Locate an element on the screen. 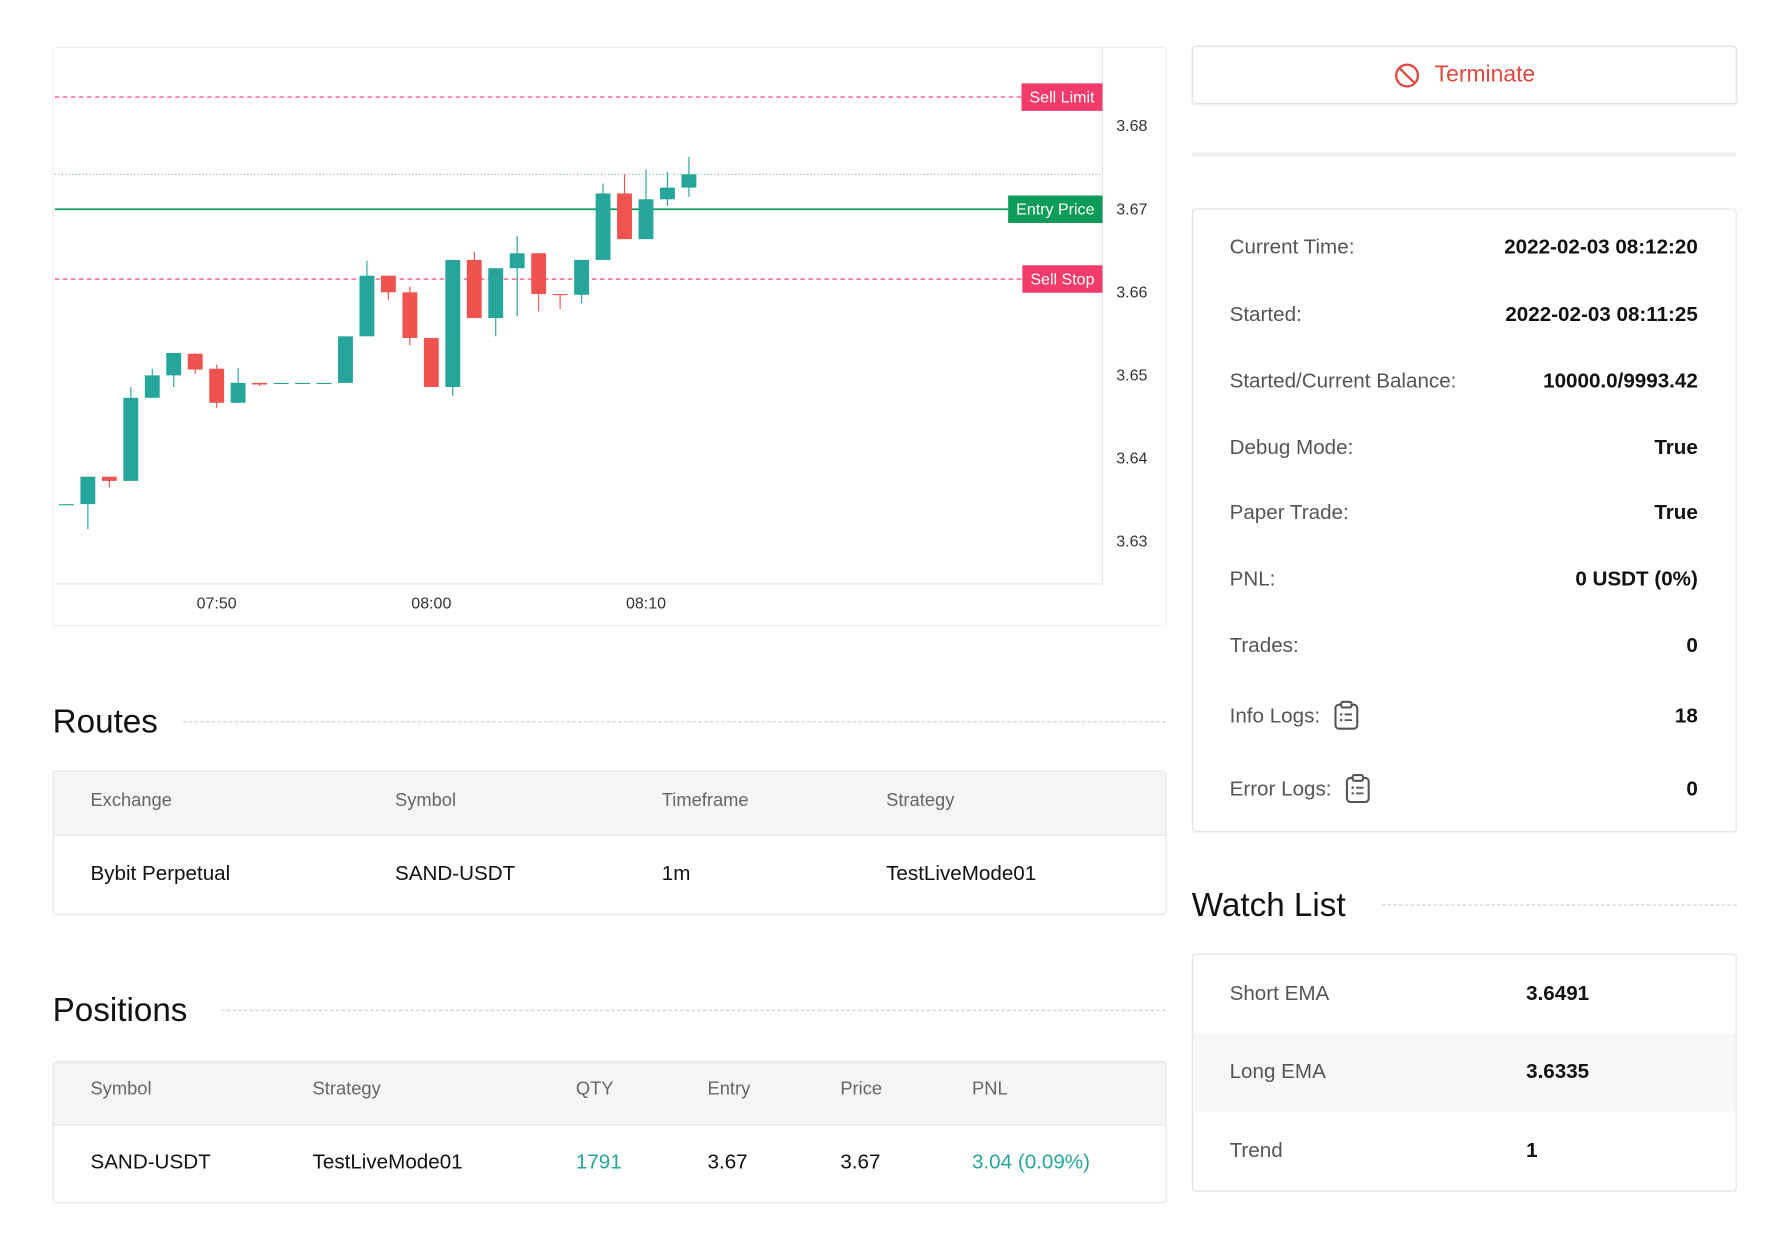 This screenshot has width=1786, height=1242. y-tick-label: 3.65 is located at coordinates (1131, 375).